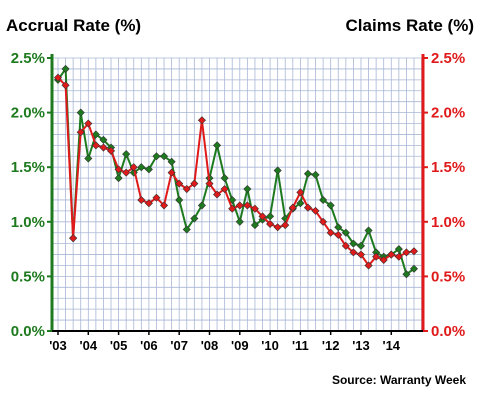 Image resolution: width=480 pixels, height=400 pixels. What do you see at coordinates (240, 345) in the screenshot?
I see `x-tick-label: '09` at bounding box center [240, 345].